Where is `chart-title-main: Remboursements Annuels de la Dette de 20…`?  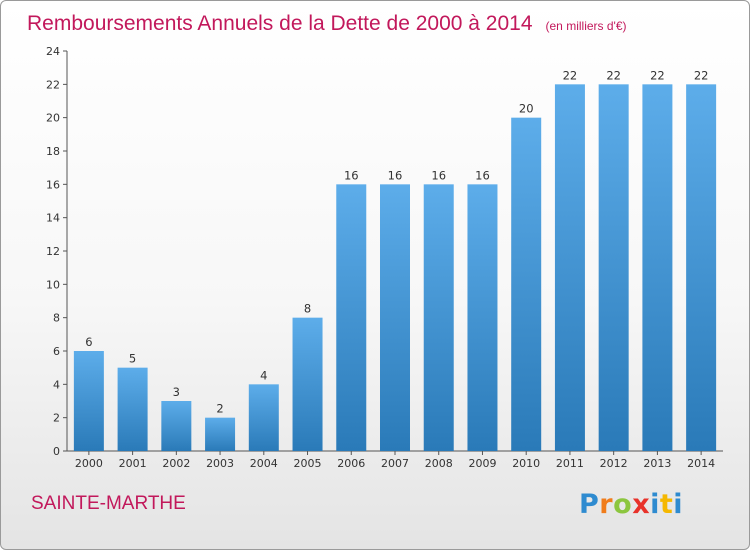 chart-title-main: Remboursements Annuels de la Dette de 20… is located at coordinates (280, 23).